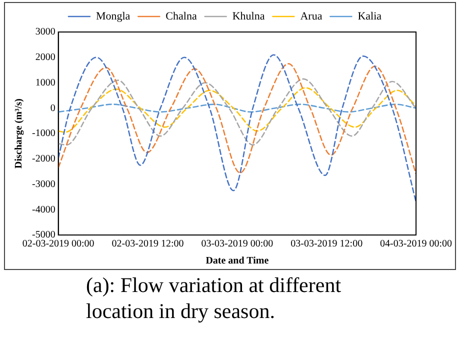  What do you see at coordinates (44, 184) in the screenshot?
I see `y-tick-label: -3000` at bounding box center [44, 184].